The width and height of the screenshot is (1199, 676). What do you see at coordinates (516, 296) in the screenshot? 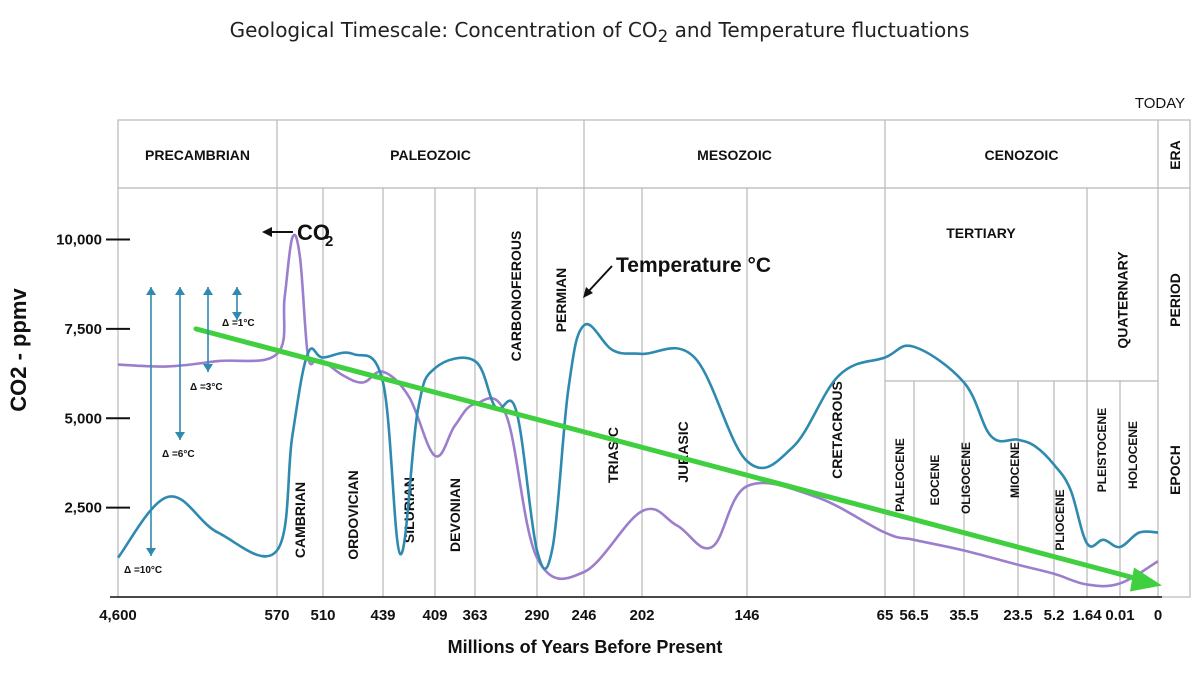
I see `period-label-carbonoferous: CARBONOFEROUS` at bounding box center [516, 296].